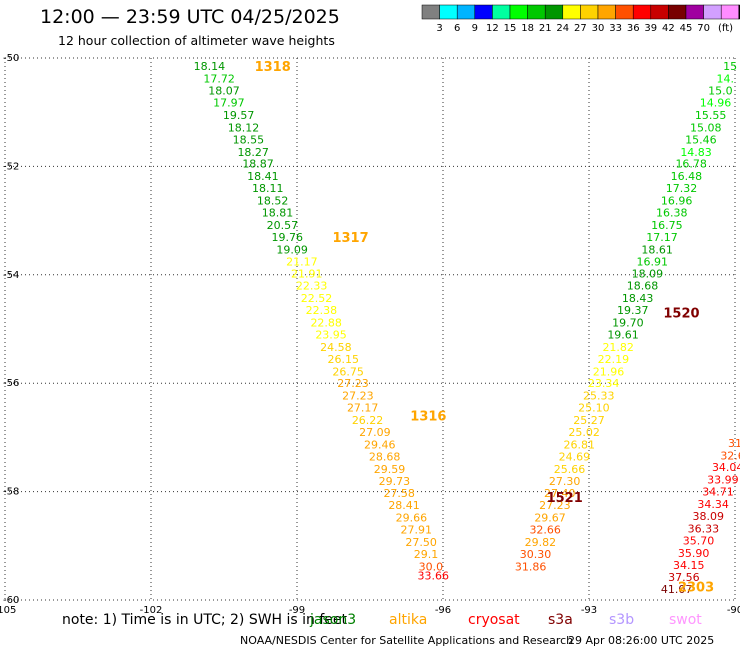  Describe the element at coordinates (691, 164) in the screenshot. I see `wave-height-value: 16.78` at that location.